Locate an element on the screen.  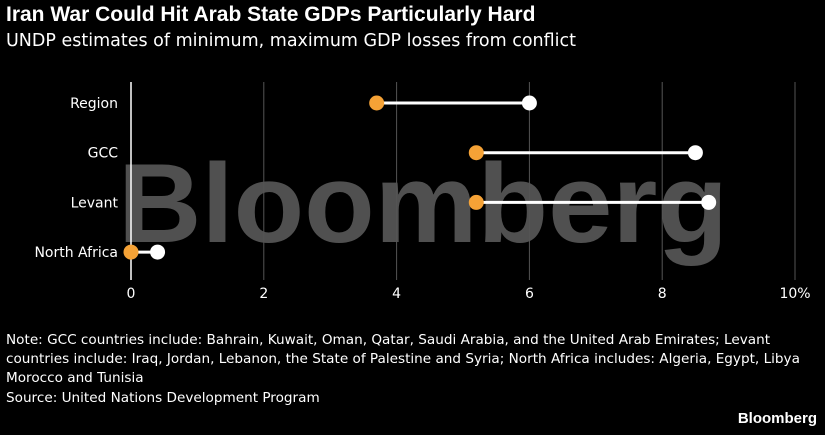
x-tick-label: 2 is located at coordinates (263, 294).